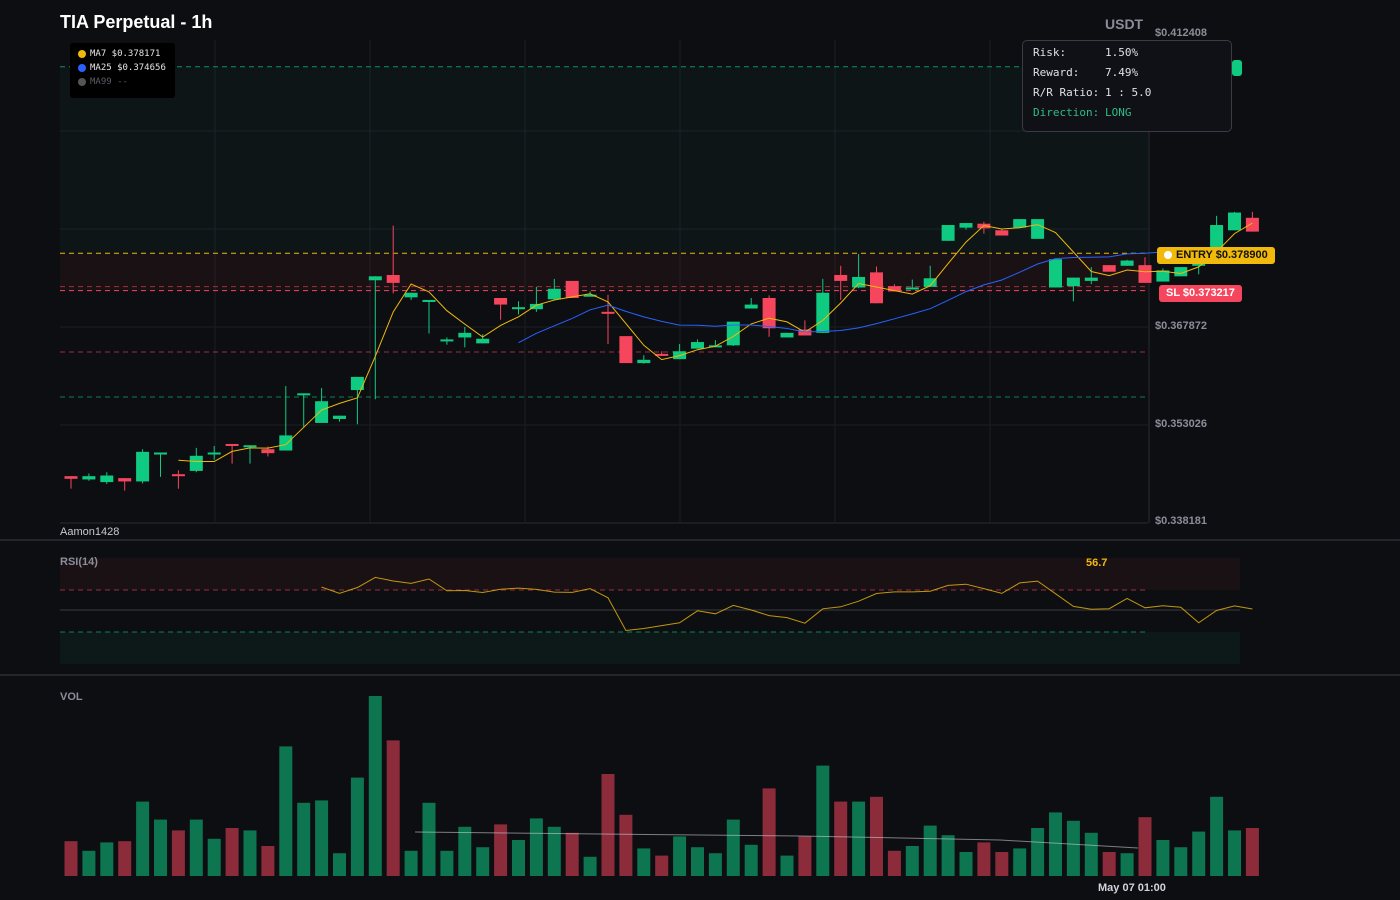 Image resolution: width=1400 pixels, height=900 pixels. Describe the element at coordinates (1181, 424) in the screenshot. I see `price-label: $0.353026` at that location.